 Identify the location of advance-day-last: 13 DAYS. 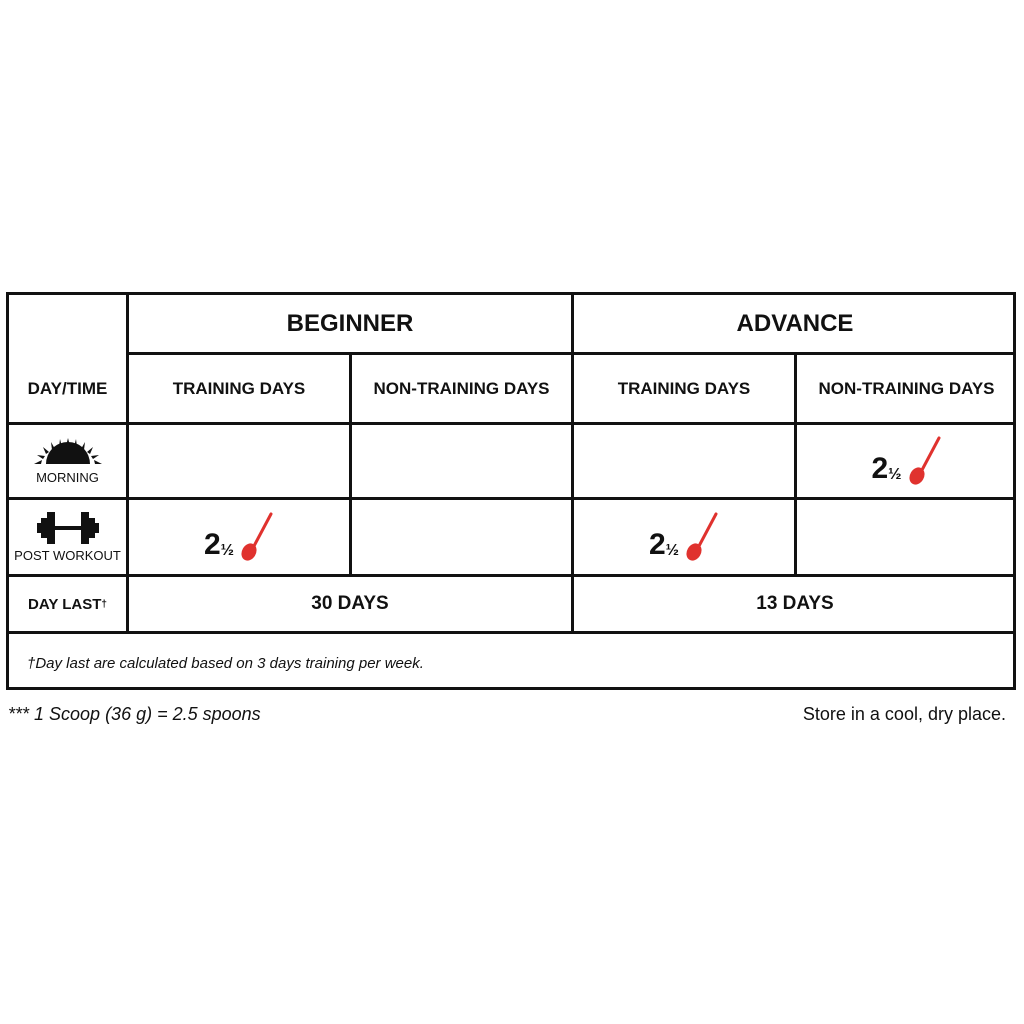
(795, 603).